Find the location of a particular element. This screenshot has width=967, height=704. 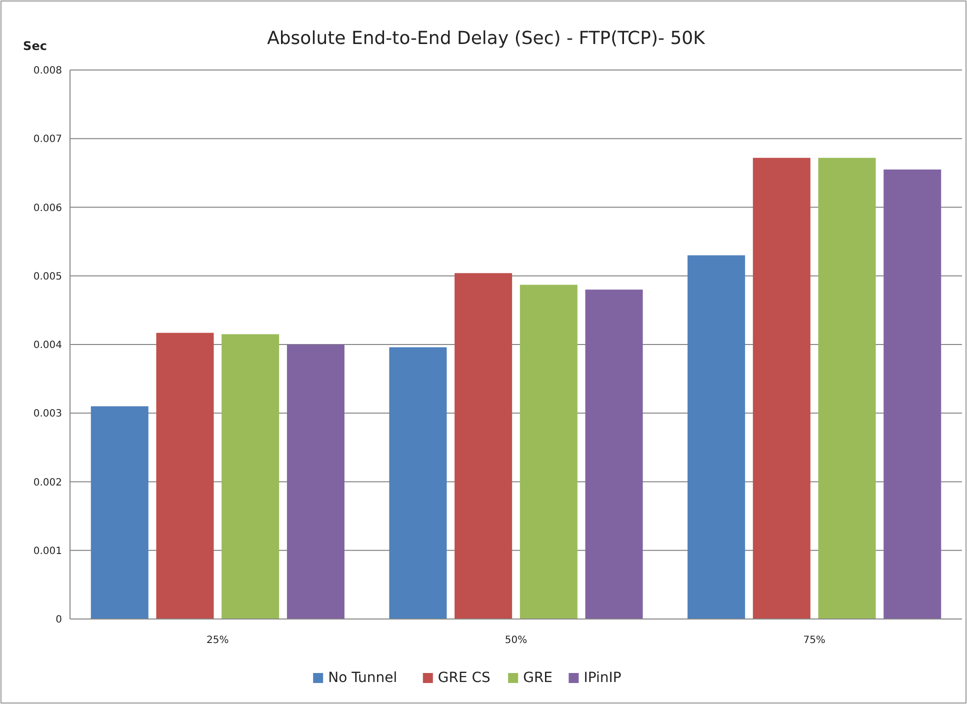

x-tick-label: 25% is located at coordinates (217, 640).